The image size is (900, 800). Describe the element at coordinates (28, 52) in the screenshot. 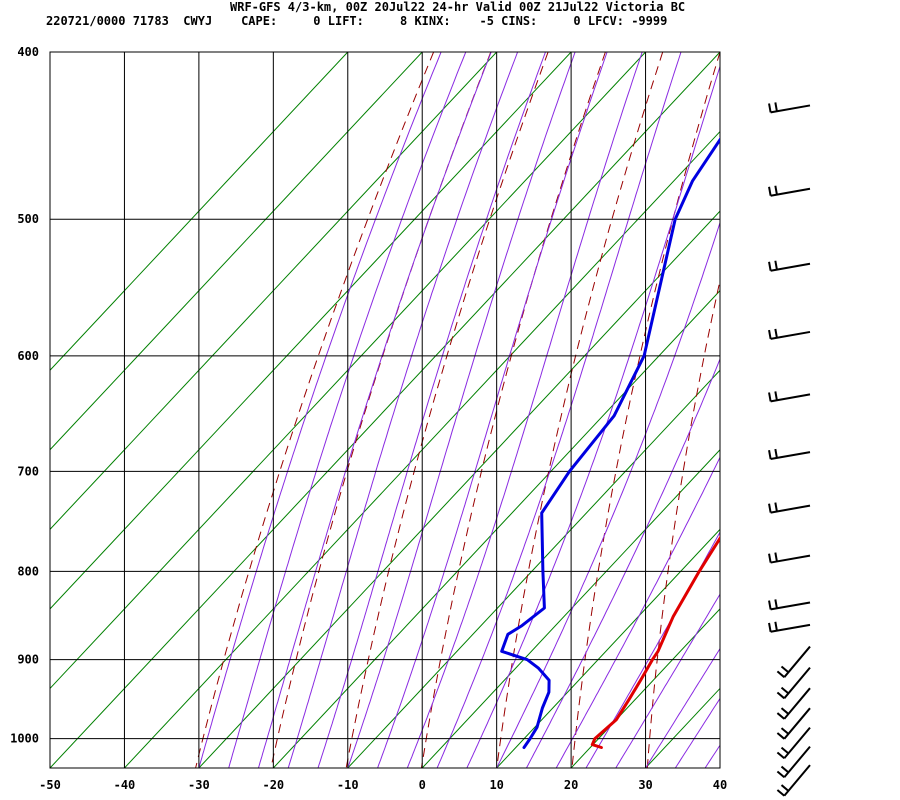

I see `y-tick-label: 400` at that location.